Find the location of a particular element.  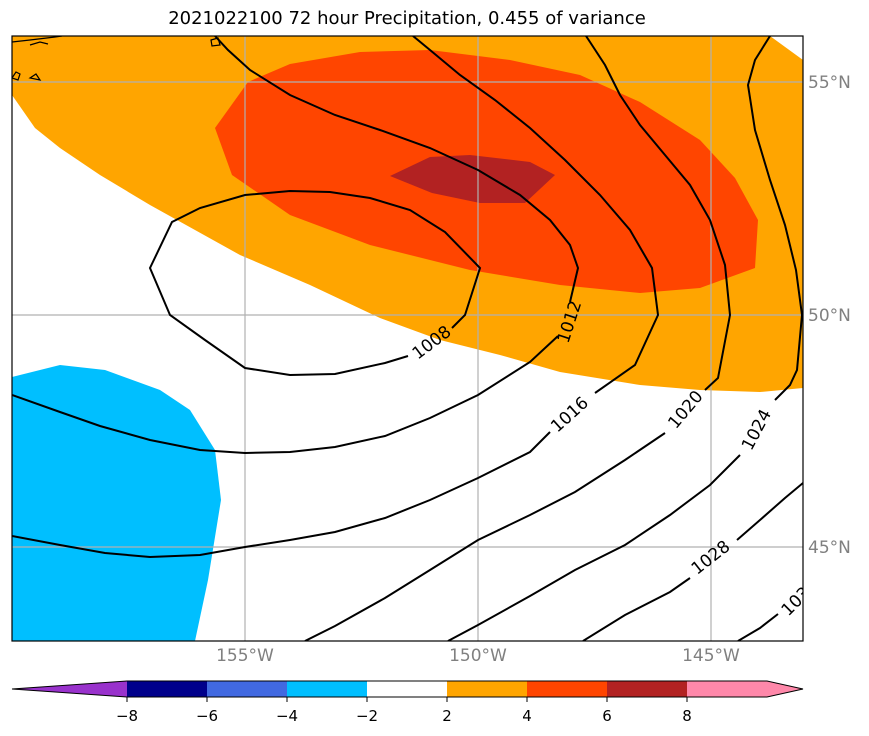

lon-label: 150°W is located at coordinates (478, 656).